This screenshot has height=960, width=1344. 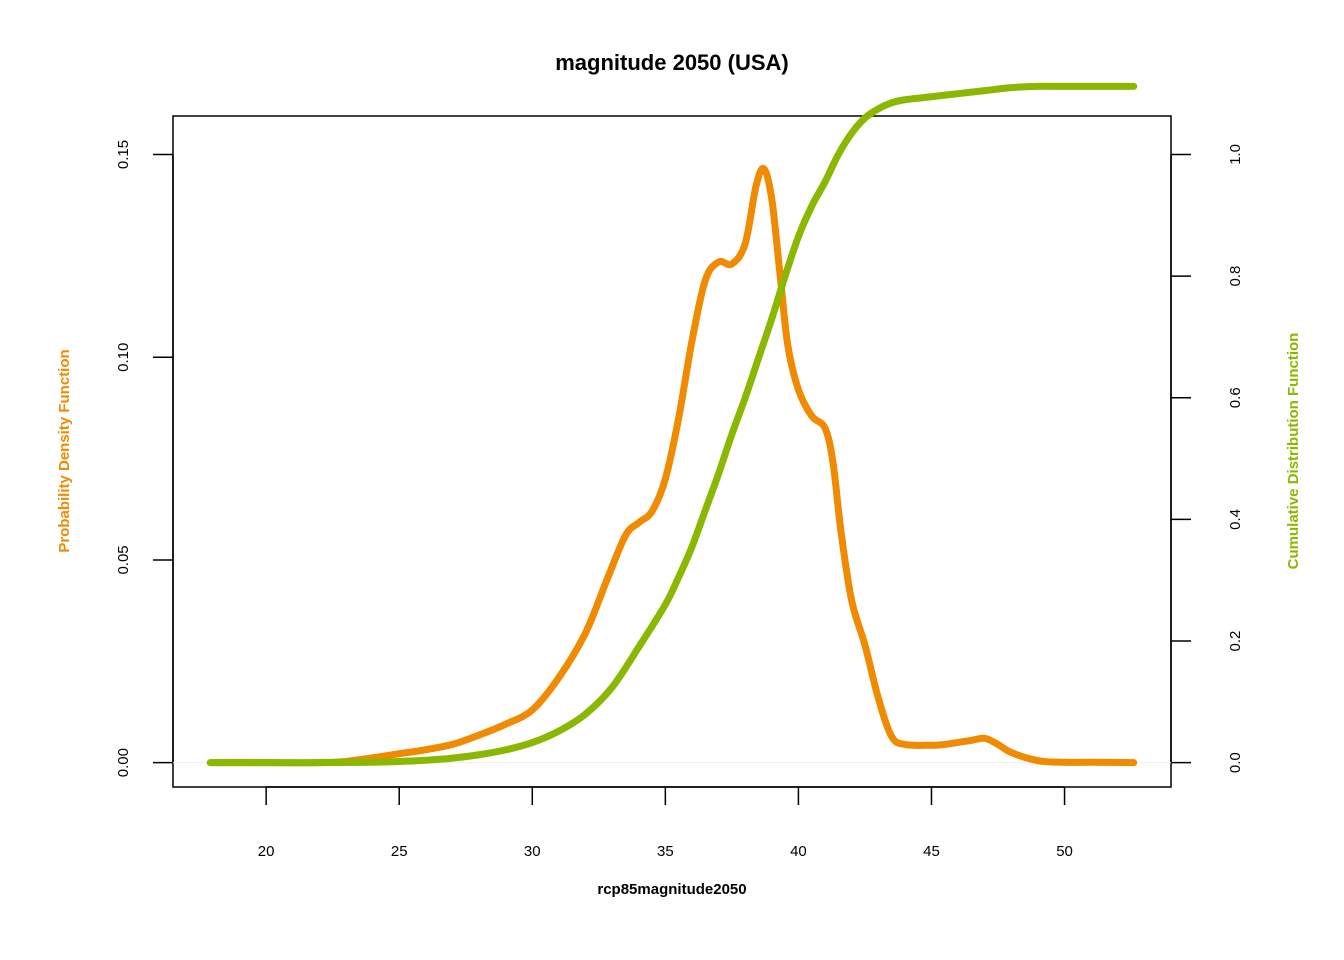 What do you see at coordinates (1235, 641) in the screenshot?
I see `y-right-tick-label: 0.2` at bounding box center [1235, 641].